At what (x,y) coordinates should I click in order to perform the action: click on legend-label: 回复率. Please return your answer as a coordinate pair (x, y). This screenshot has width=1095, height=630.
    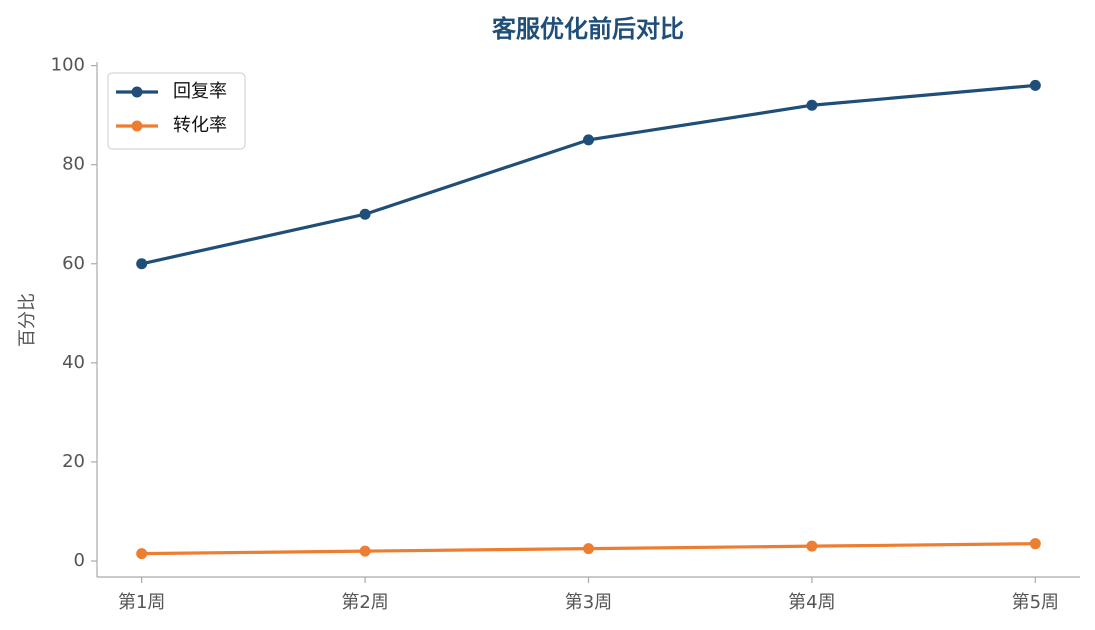
    Looking at the image, I should click on (200, 91).